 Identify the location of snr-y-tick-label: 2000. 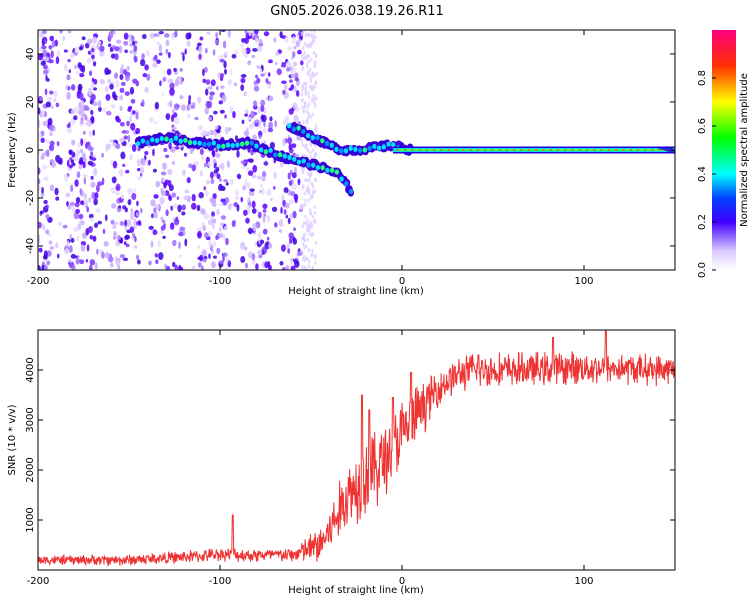
(30, 469).